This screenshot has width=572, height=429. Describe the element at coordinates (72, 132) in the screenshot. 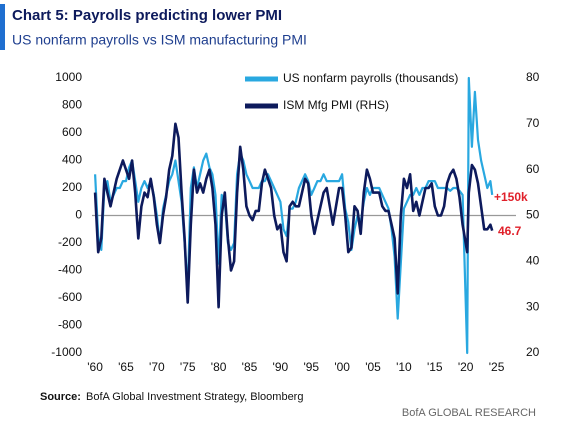

I see `y-tick-label: 600` at that location.